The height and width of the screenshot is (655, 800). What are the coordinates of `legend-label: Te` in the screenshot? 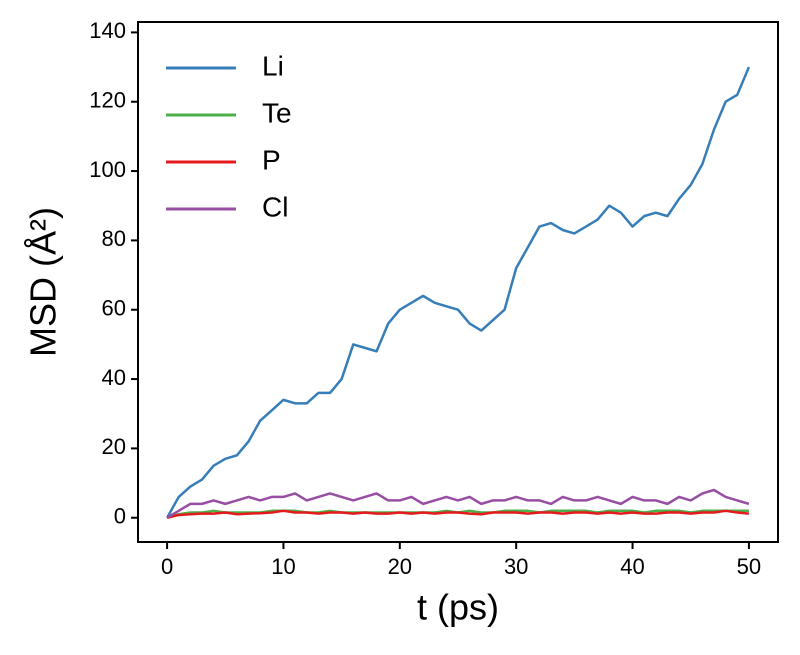 It's located at (277, 112).